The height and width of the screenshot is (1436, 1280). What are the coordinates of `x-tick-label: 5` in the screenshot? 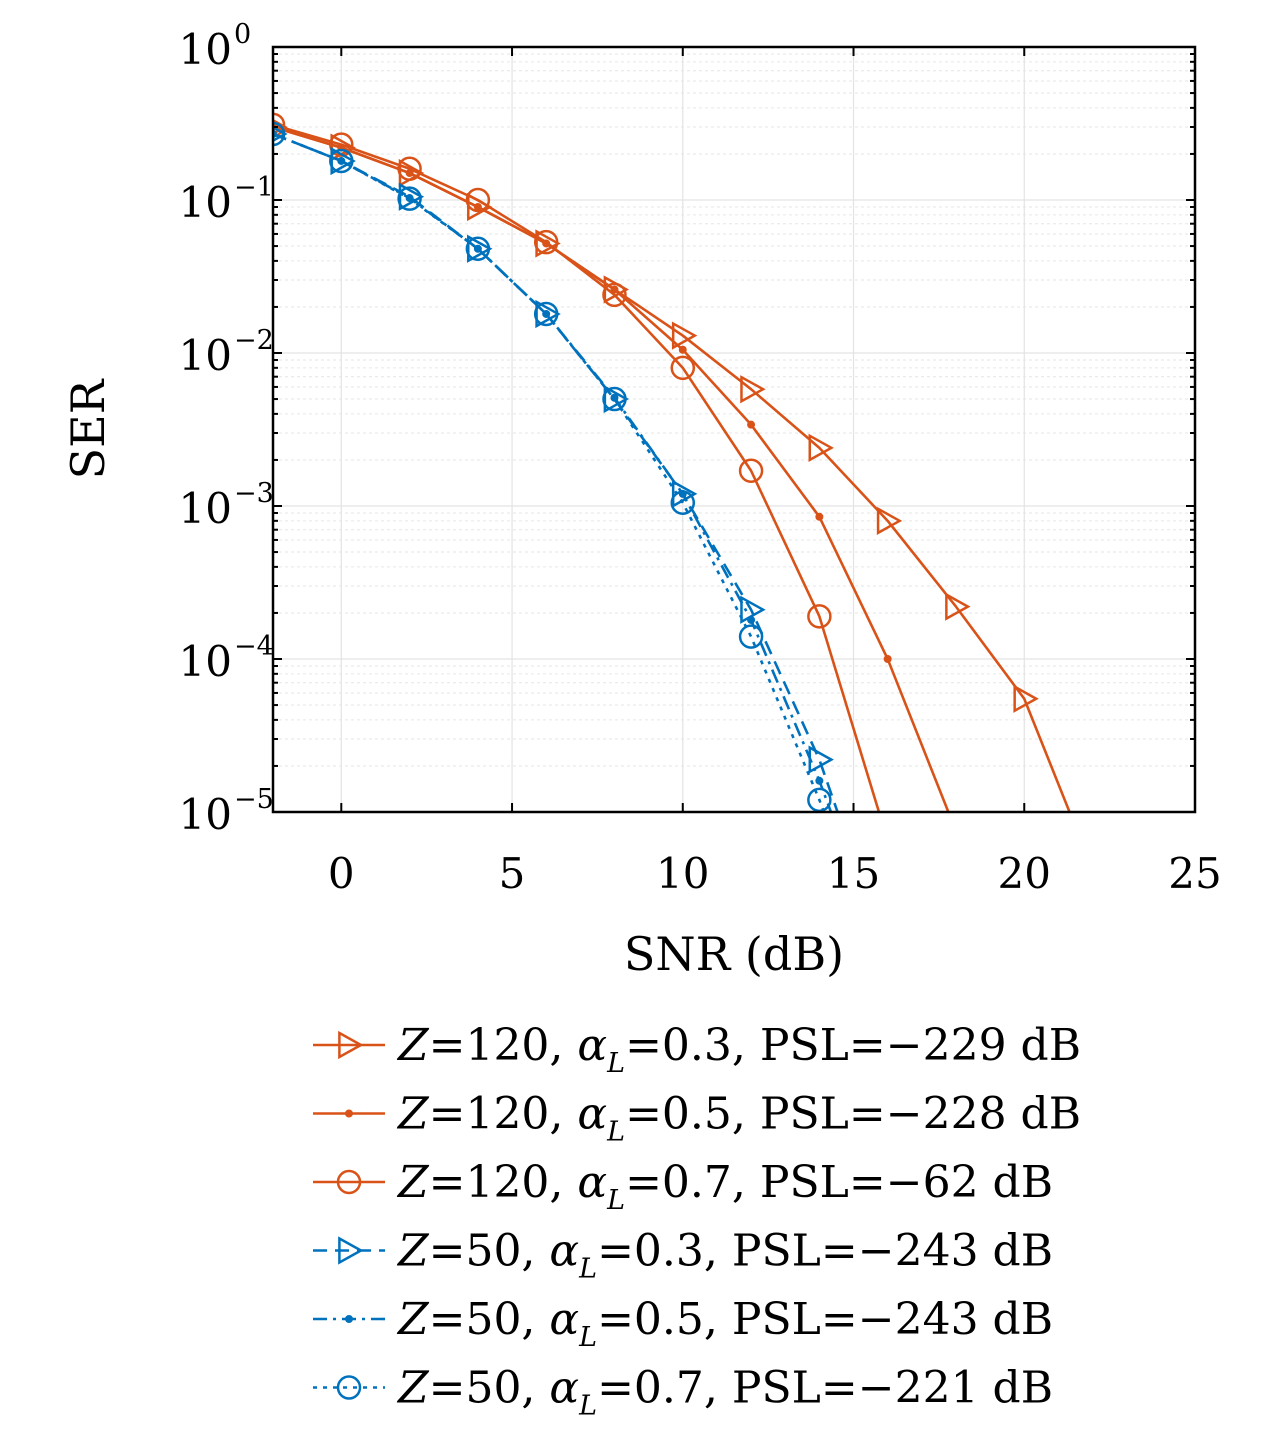 It's located at (512, 873).